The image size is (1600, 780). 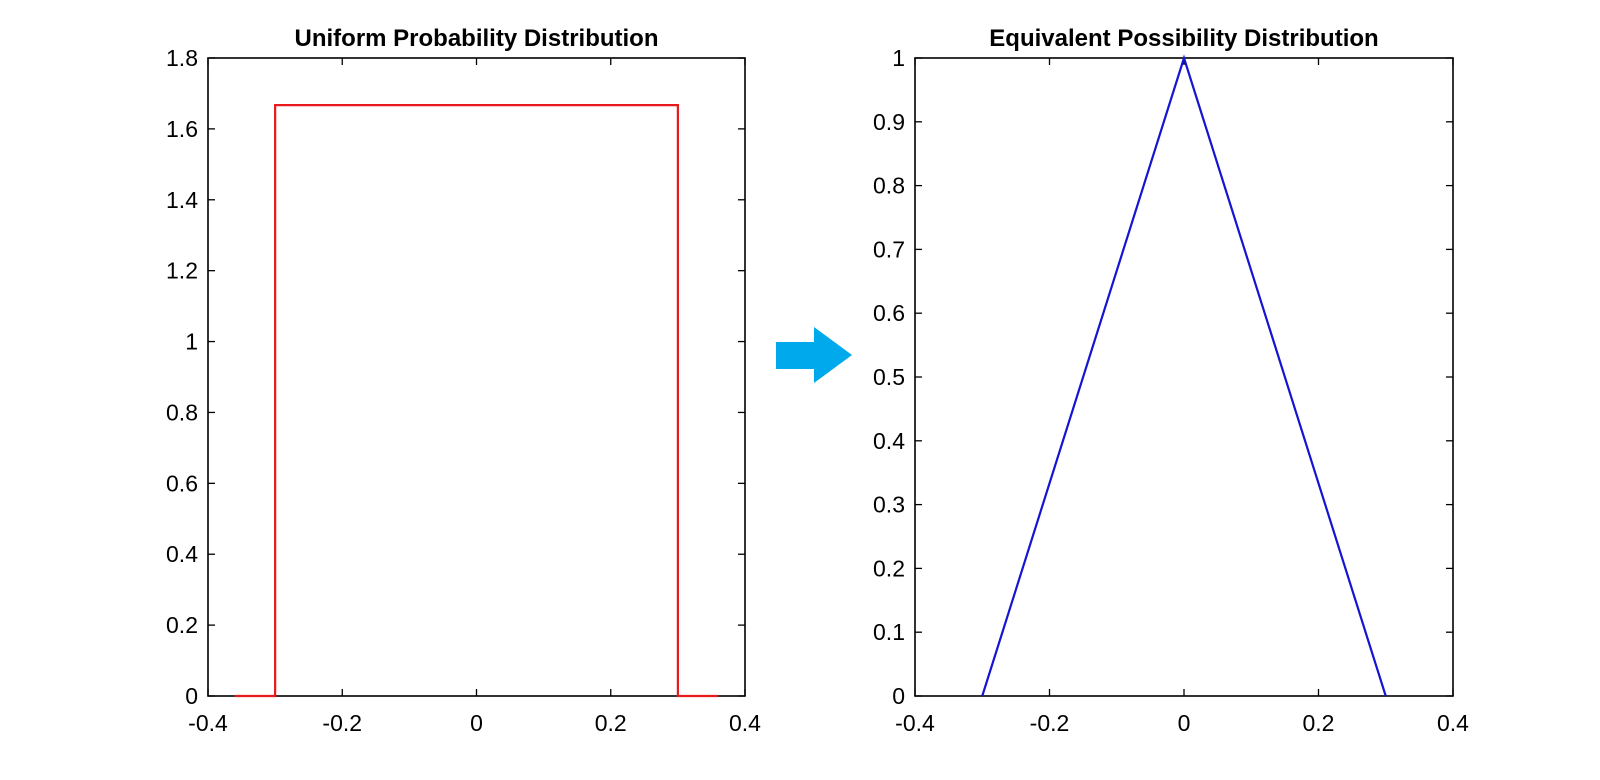 I want to click on chart-title: Equivalent Possibility Distribution, so click(x=1183, y=38).